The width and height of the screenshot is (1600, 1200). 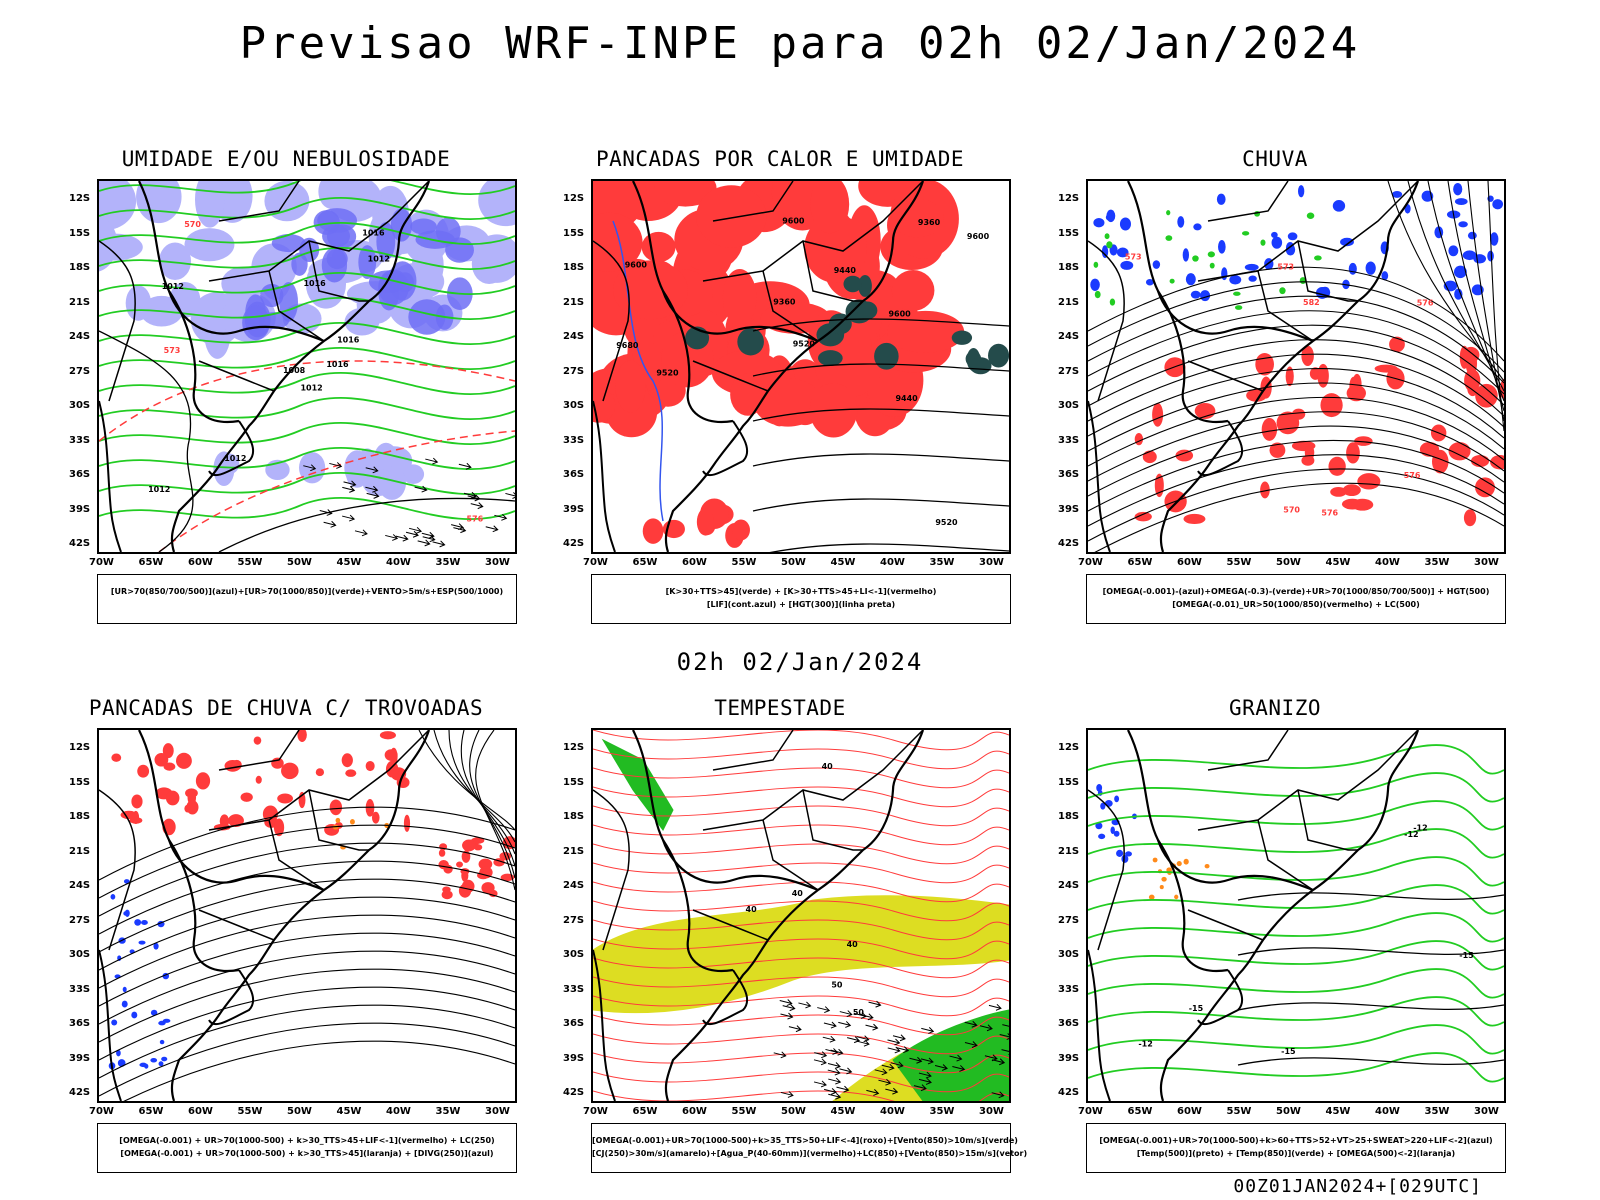 I want to click on panel-title: PANCADAS DE CHUVA C/ TROVOADAS, so click(x=286, y=708).